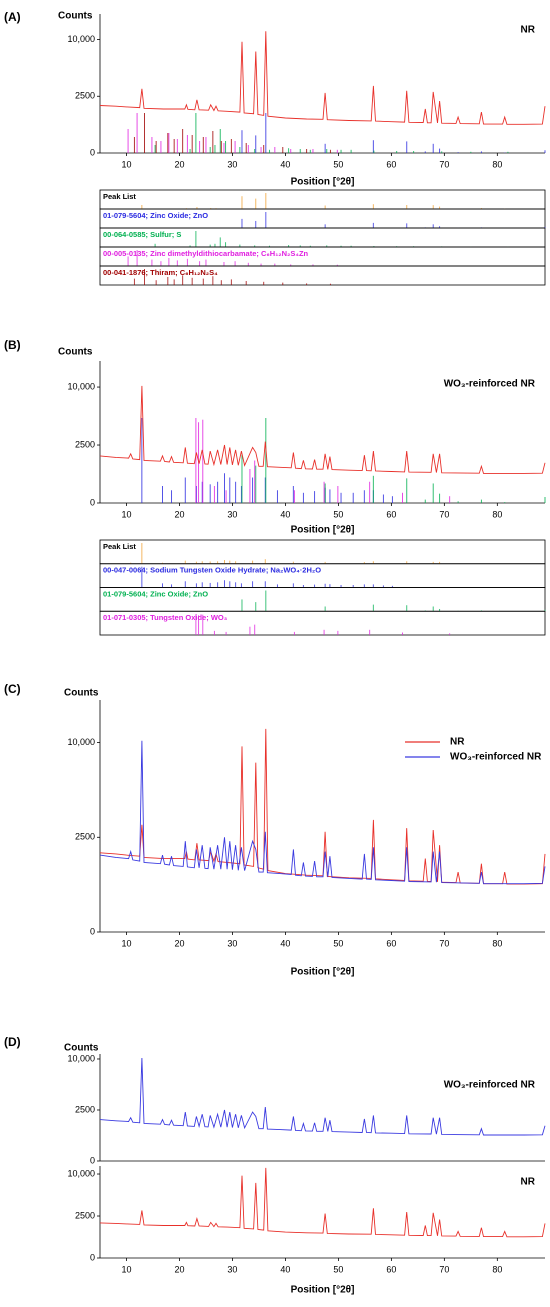  Describe the element at coordinates (12, 345) in the screenshot. I see `panel-label: (B)` at that location.